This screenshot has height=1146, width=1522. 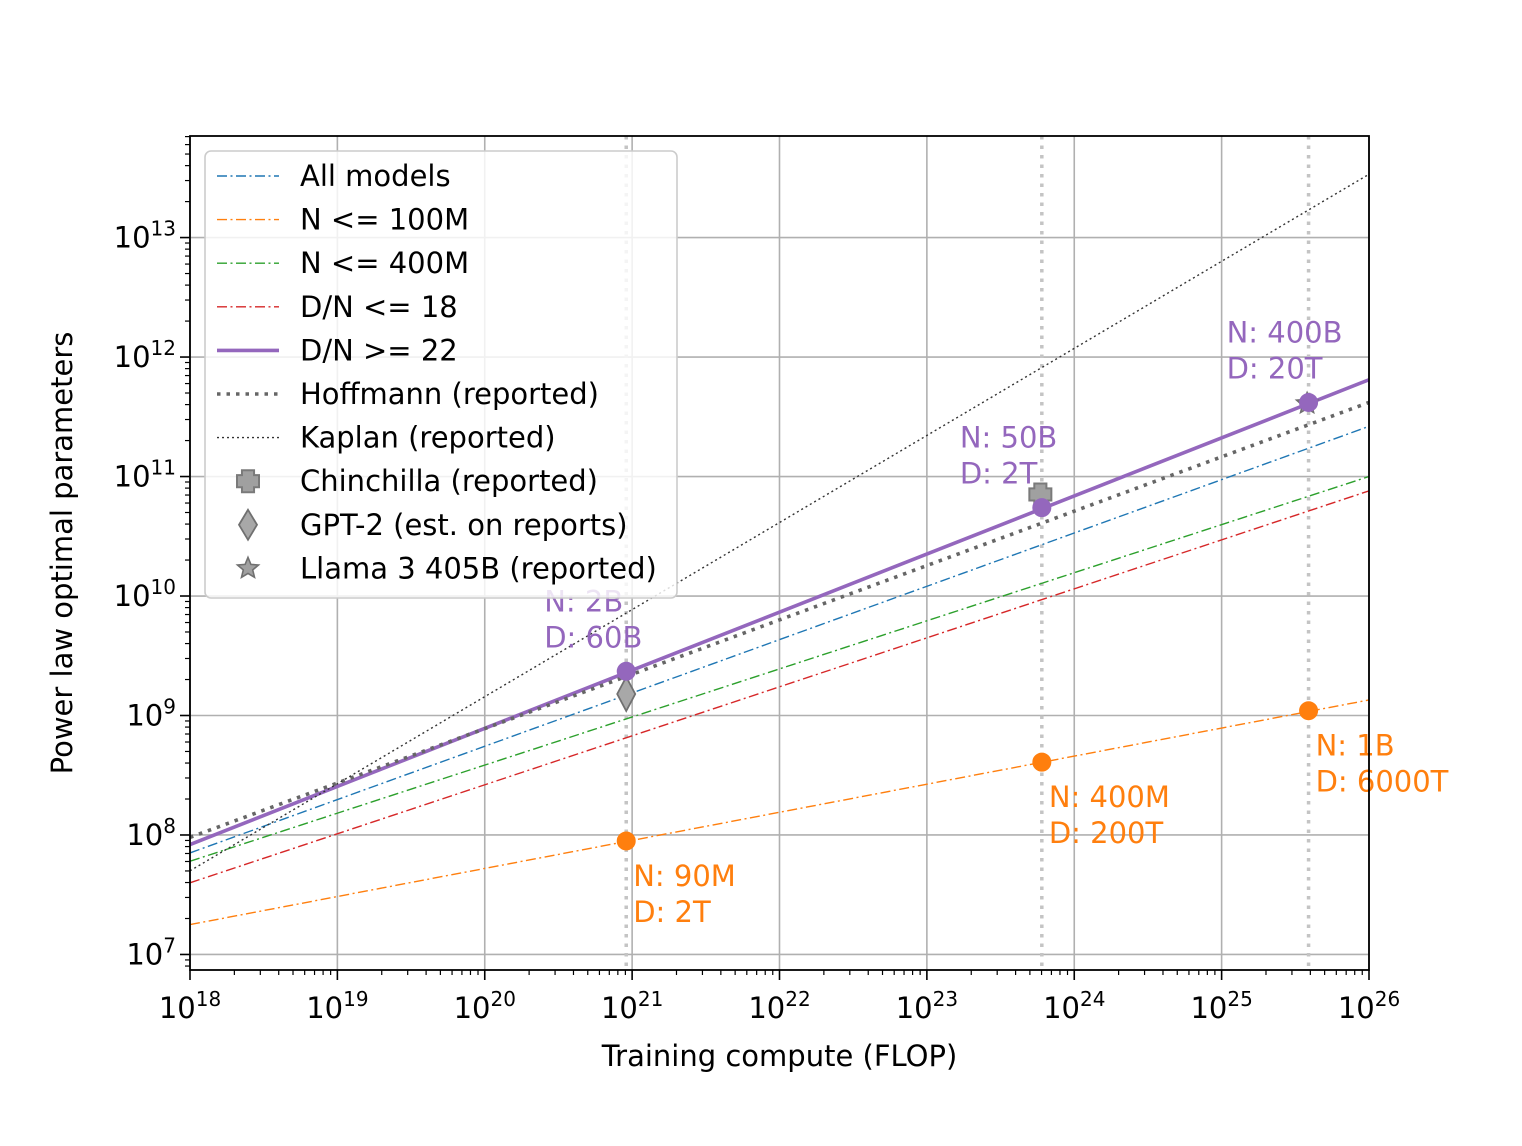 What do you see at coordinates (1109, 797) in the screenshot?
I see `annotation-label-n: N: 400M` at bounding box center [1109, 797].